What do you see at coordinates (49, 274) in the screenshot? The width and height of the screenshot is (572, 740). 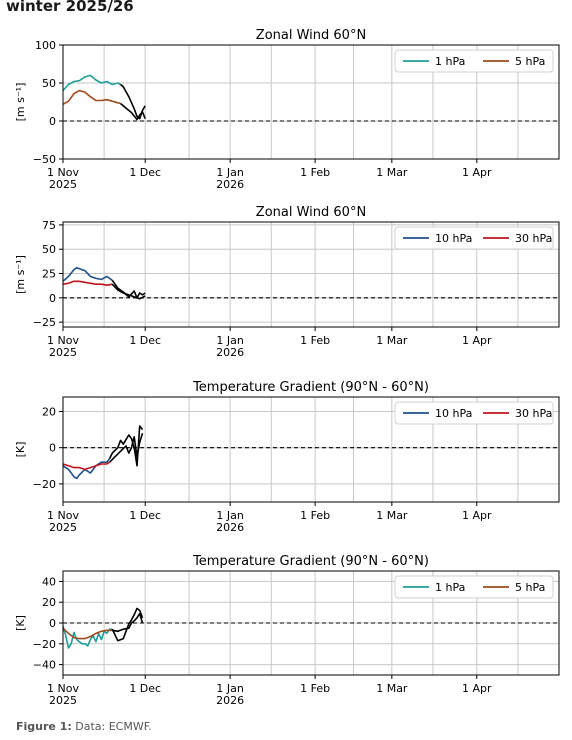 I see `y-tick-label: 25` at bounding box center [49, 274].